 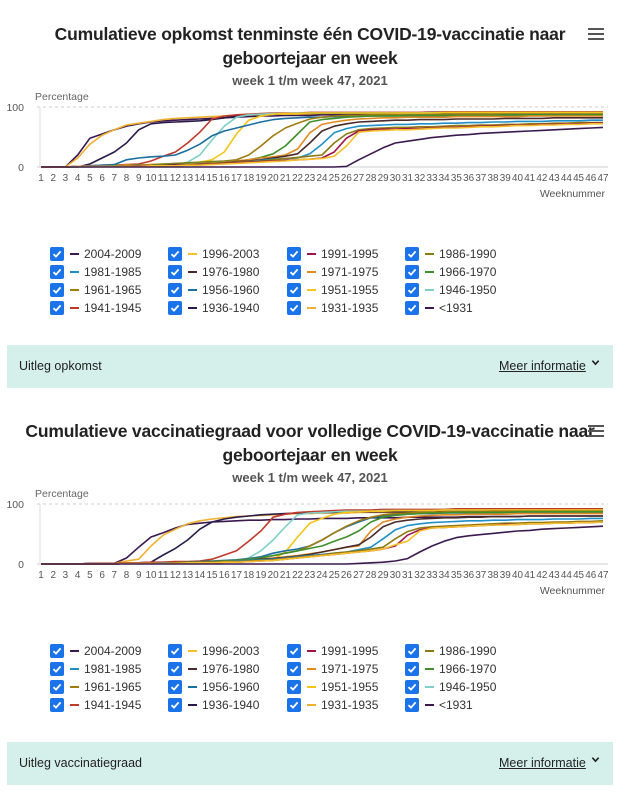 I want to click on x-tick-label: 30, so click(x=395, y=178).